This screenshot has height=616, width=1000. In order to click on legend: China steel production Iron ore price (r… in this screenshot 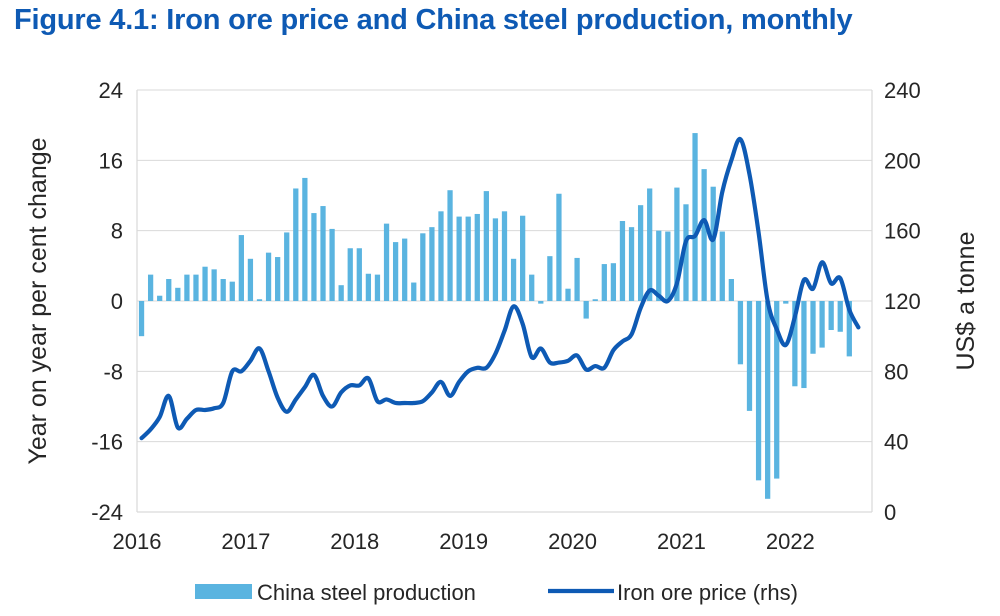, I will do `click(496, 592)`.